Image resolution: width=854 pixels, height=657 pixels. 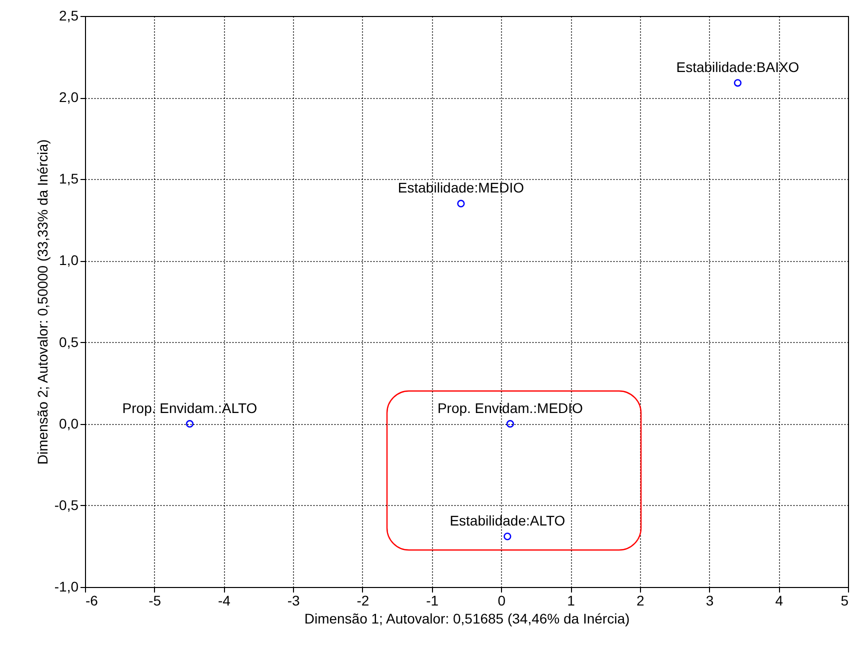 What do you see at coordinates (710, 600) in the screenshot?
I see `x-tick-label: 3` at bounding box center [710, 600].